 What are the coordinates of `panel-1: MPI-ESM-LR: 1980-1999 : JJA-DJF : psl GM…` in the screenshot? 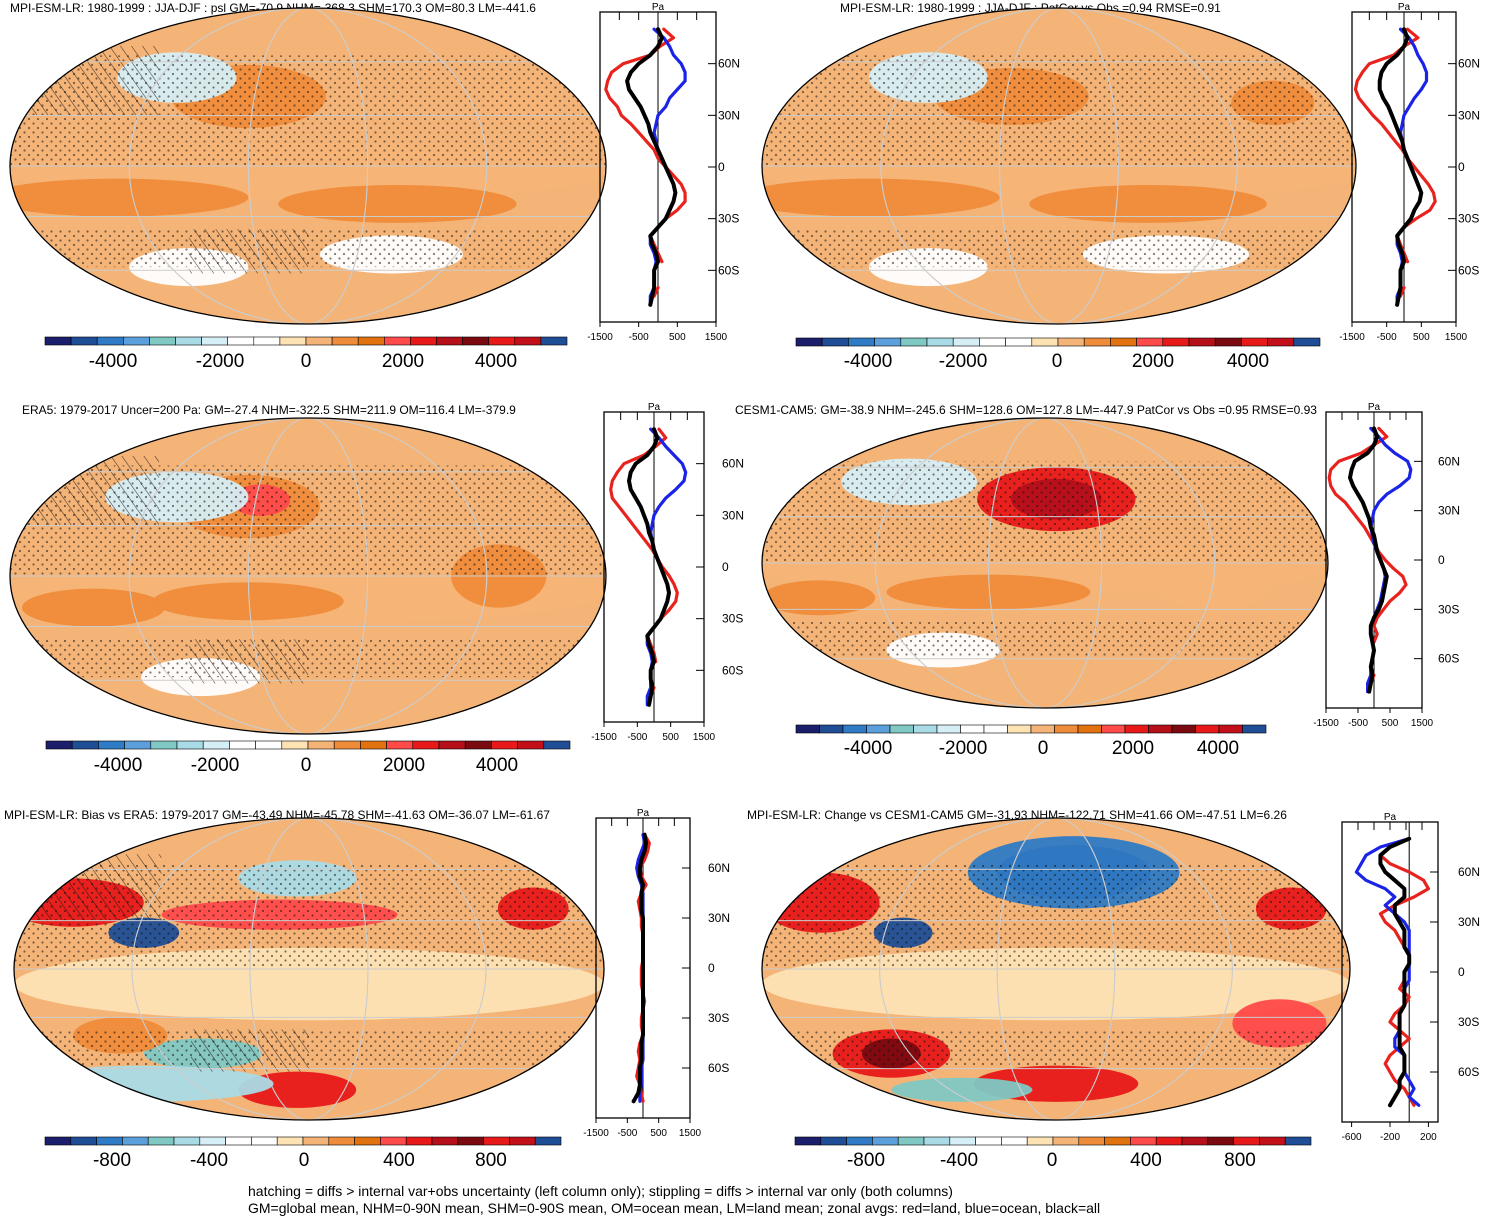 It's located at (374, 186).